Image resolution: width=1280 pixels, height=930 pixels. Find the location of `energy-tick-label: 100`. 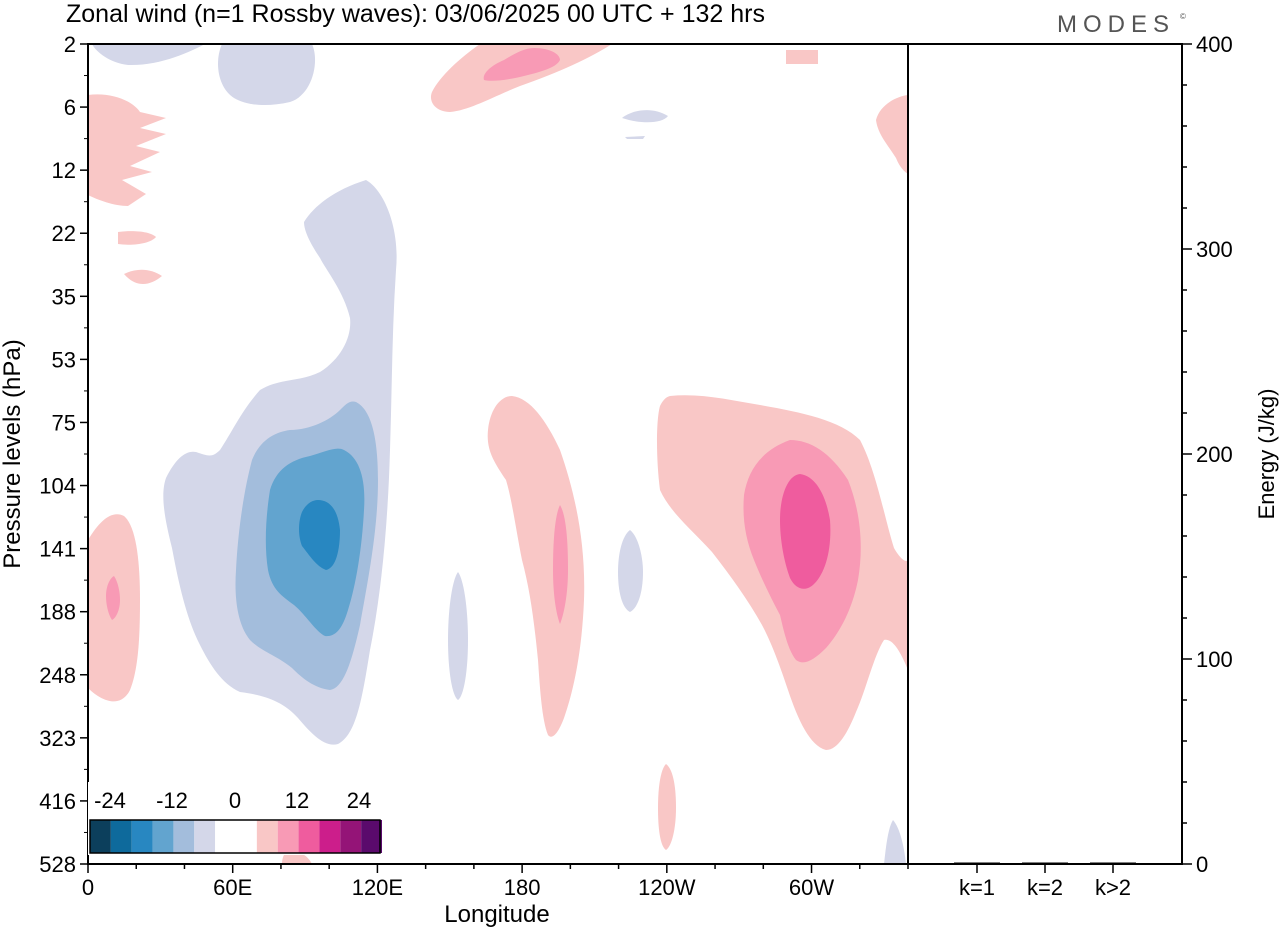

energy-tick-label: 100 is located at coordinates (1214, 659).